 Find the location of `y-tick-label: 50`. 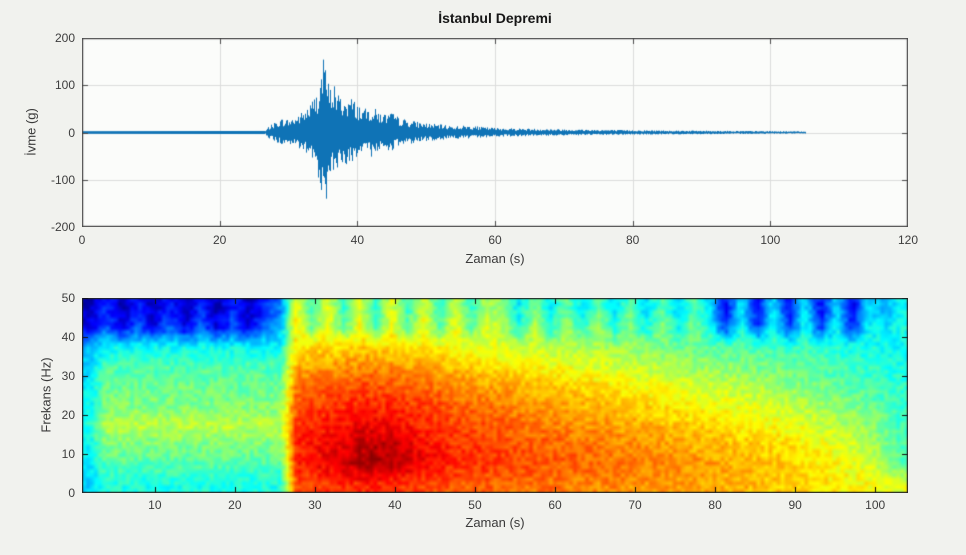

y-tick-label: 50 is located at coordinates (68, 298).